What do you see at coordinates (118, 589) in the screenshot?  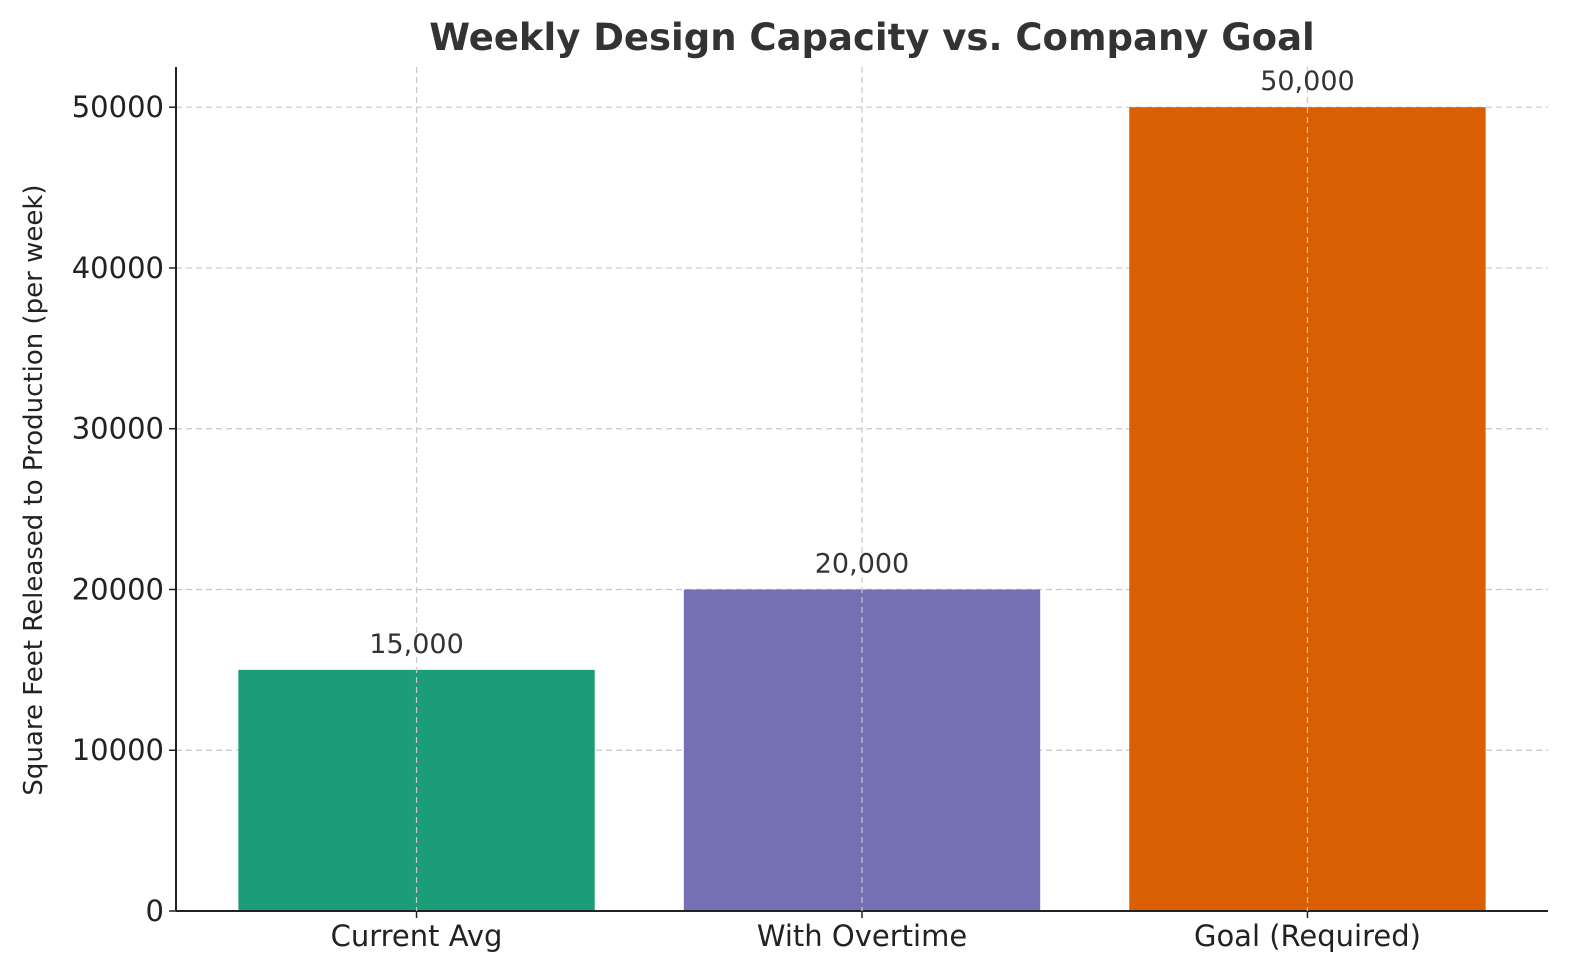 I see `y-tick-label: 20000` at bounding box center [118, 589].